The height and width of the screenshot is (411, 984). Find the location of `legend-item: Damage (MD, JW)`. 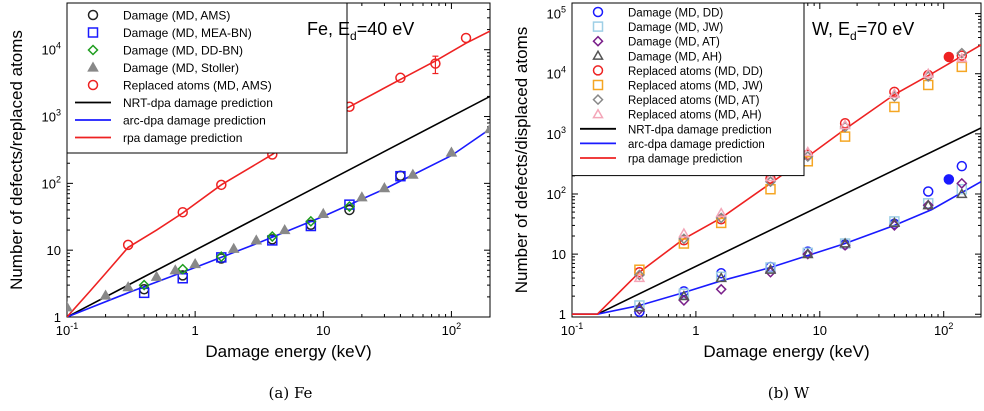

legend-item: Damage (MD, JW) is located at coordinates (657, 27).